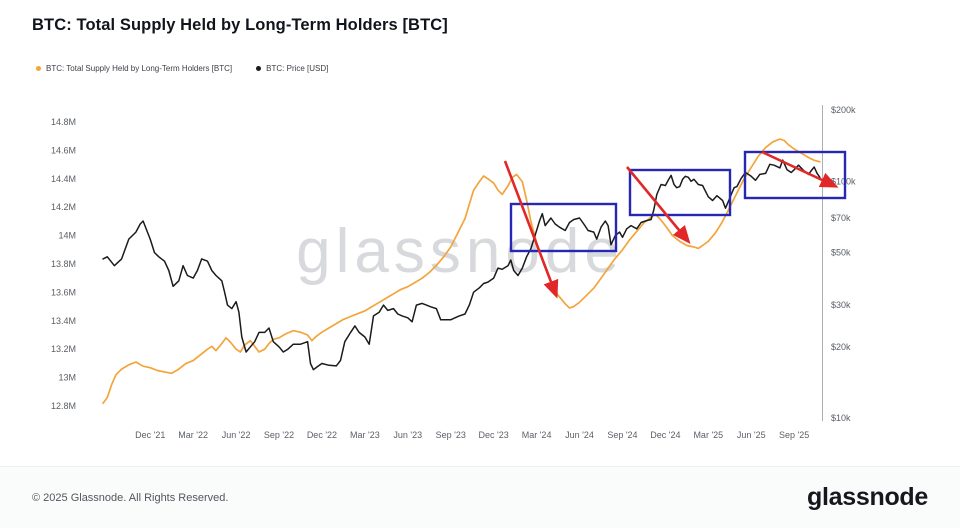 The height and width of the screenshot is (528, 960). I want to click on right-axis-tick: $50k, so click(841, 253).